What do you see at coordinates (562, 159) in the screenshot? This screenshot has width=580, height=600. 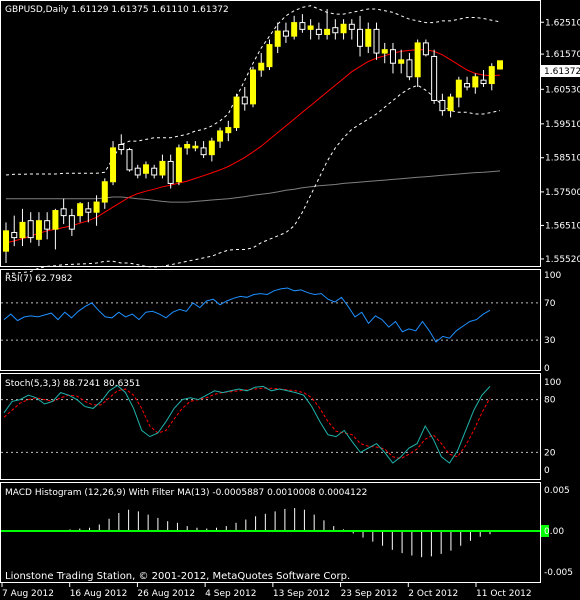 I see `price-tick-label: 1.58510` at bounding box center [562, 159].